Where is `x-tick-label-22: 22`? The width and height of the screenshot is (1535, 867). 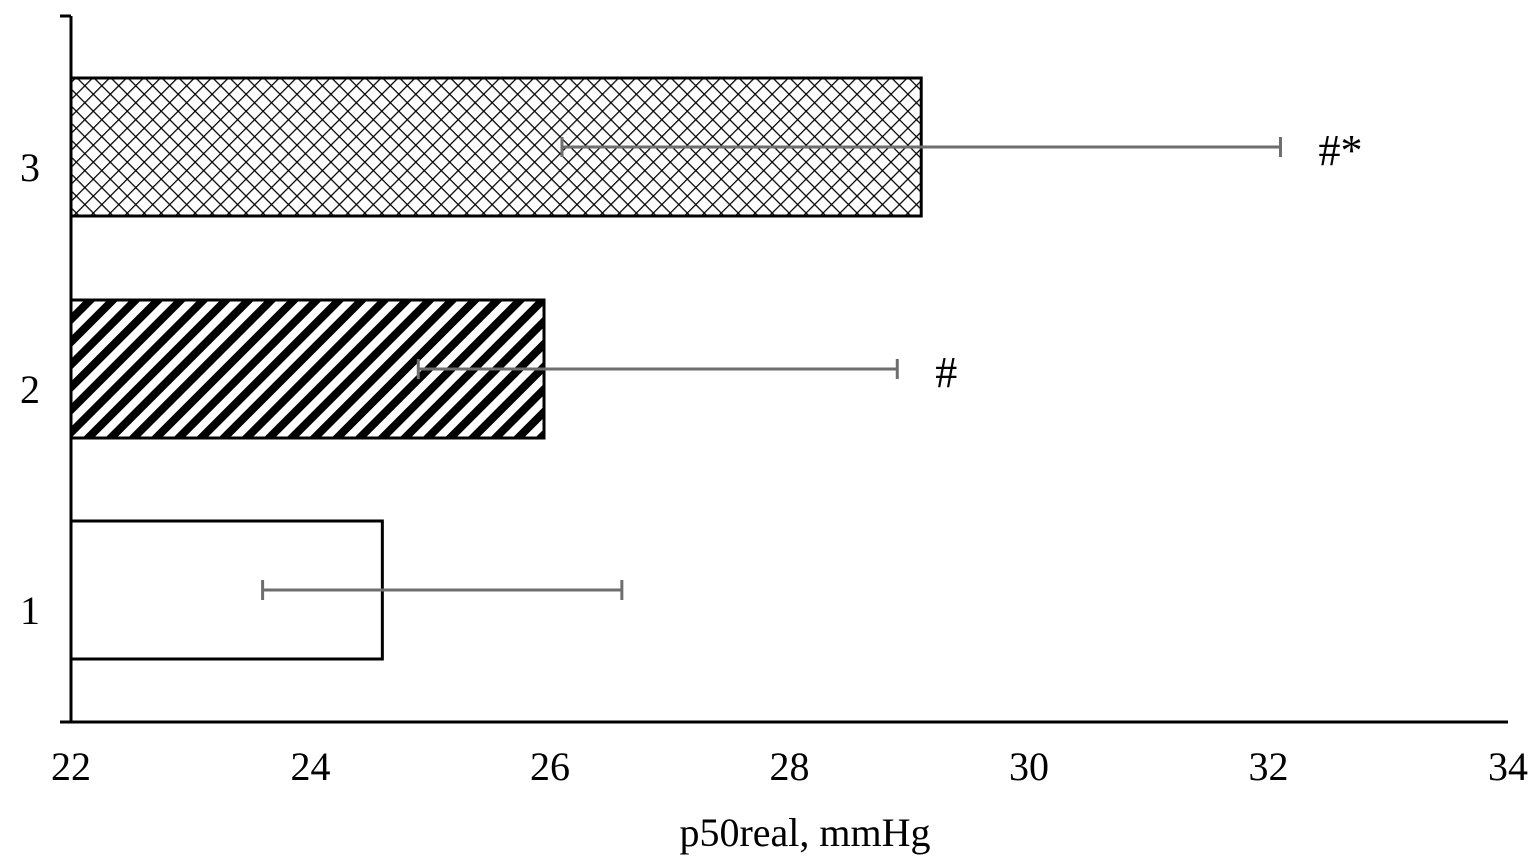
x-tick-label-22: 22 is located at coordinates (71, 766).